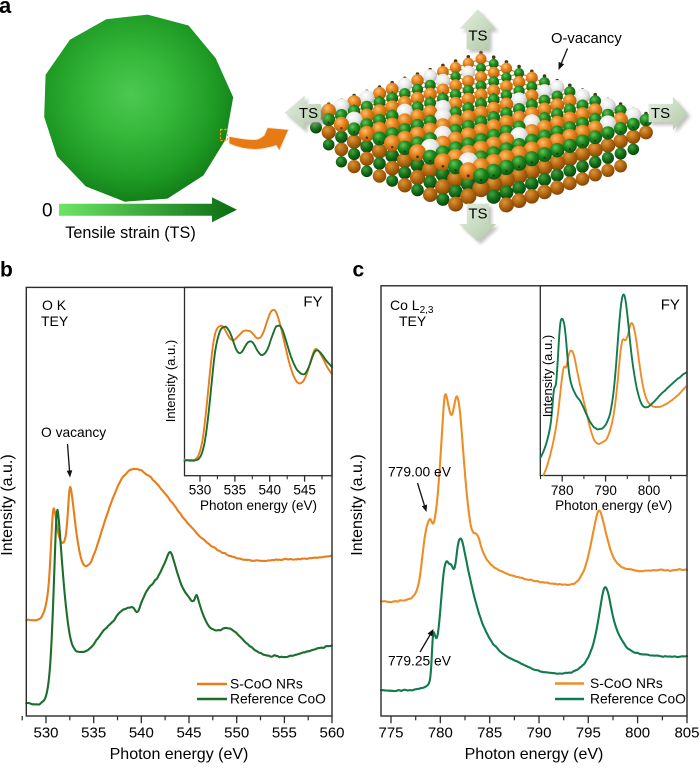 Image resolution: width=700 pixels, height=770 pixels. Describe the element at coordinates (332, 733) in the screenshot. I see `svg-text: 560` at that location.